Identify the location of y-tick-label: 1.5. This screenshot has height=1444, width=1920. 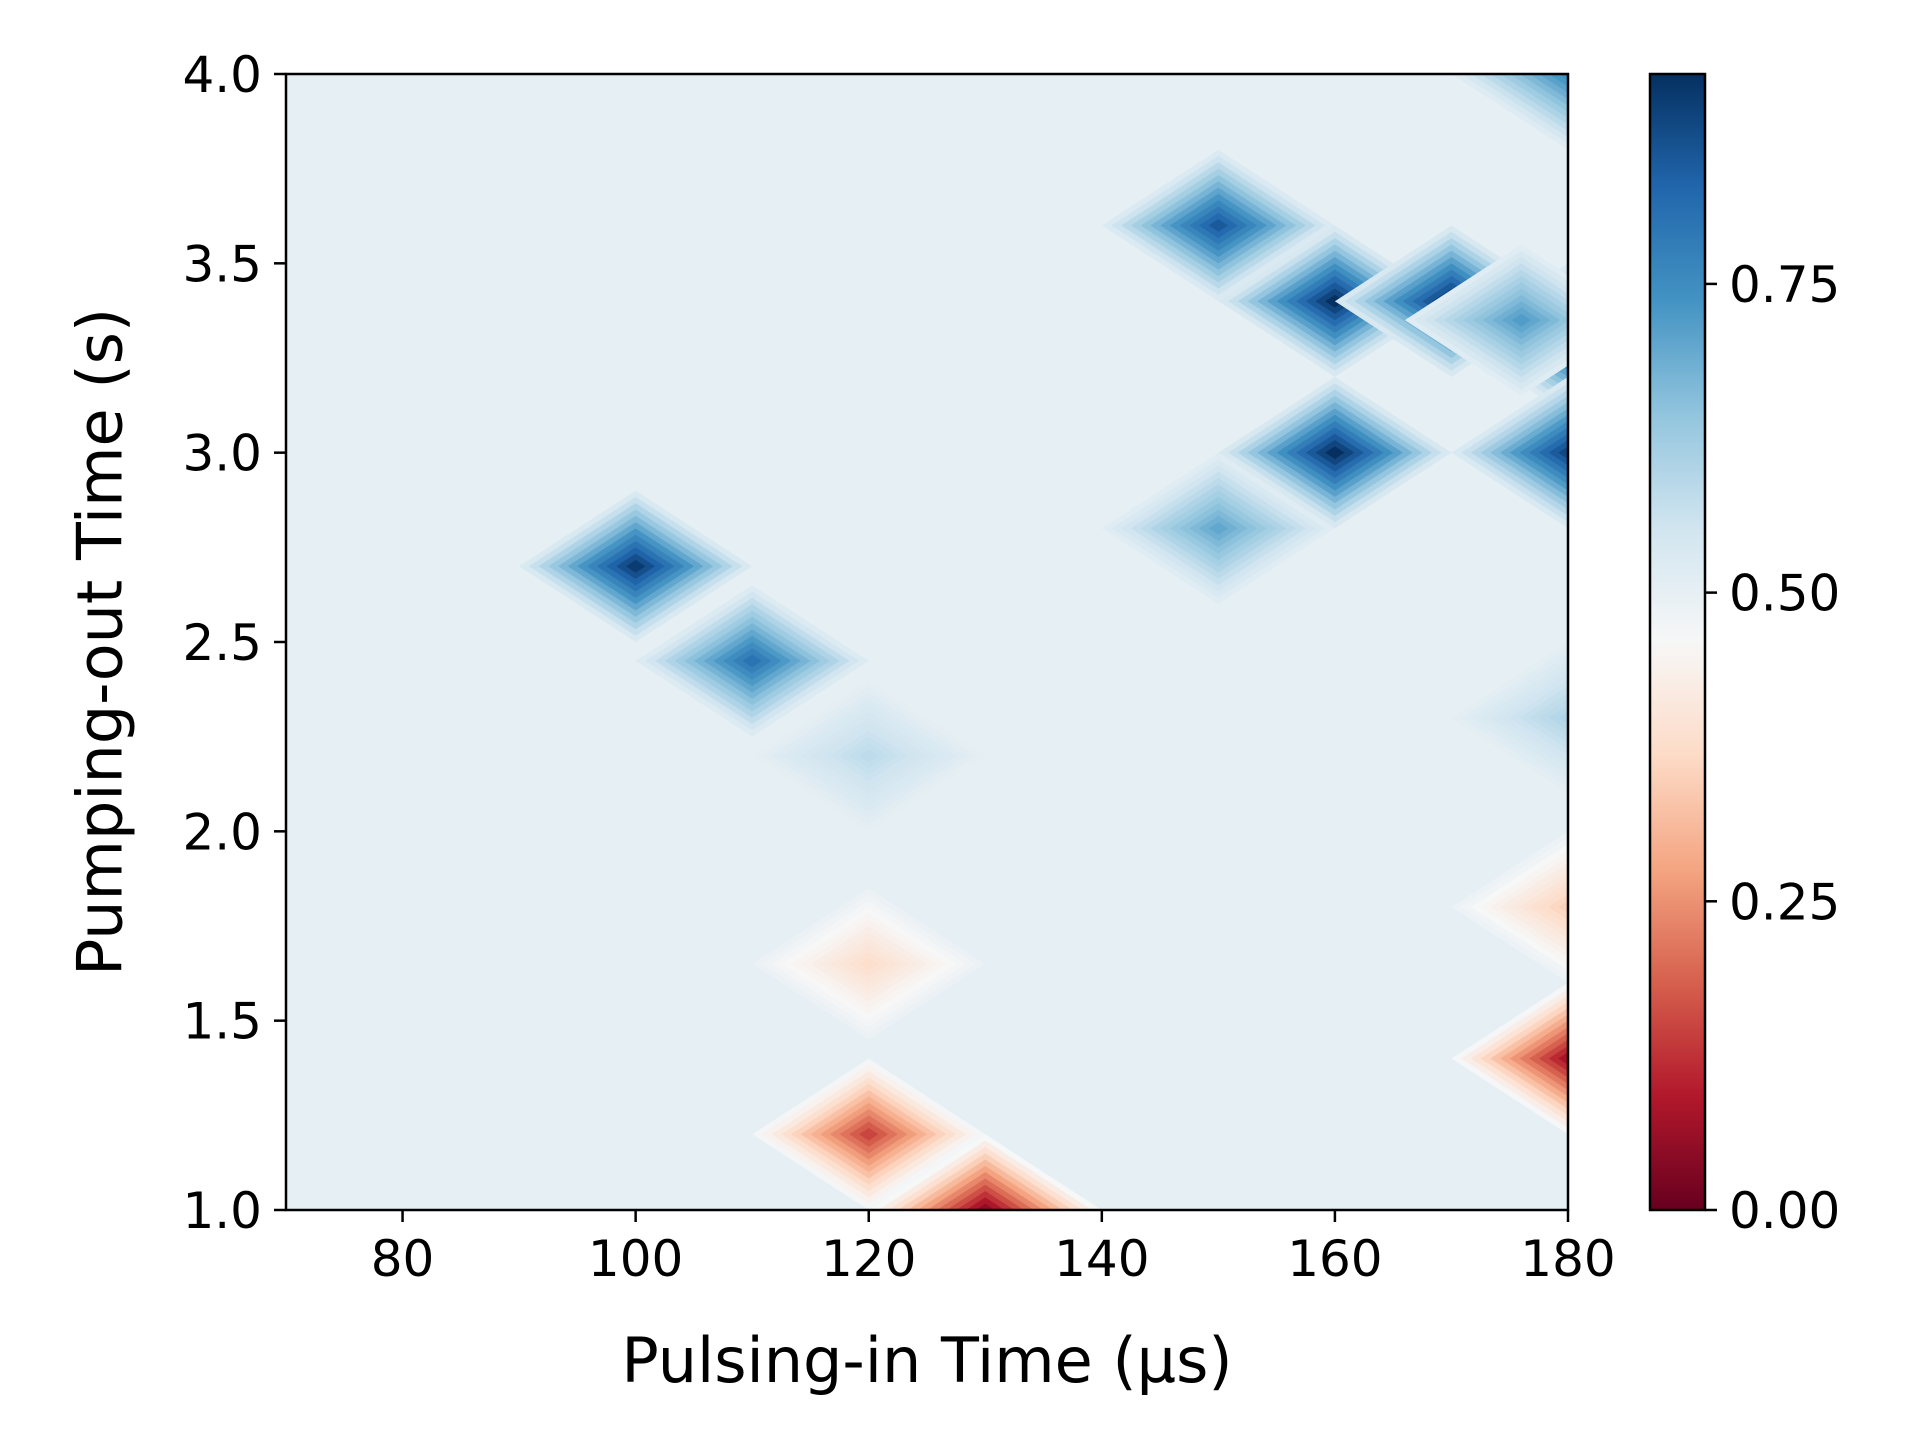
(222, 1022).